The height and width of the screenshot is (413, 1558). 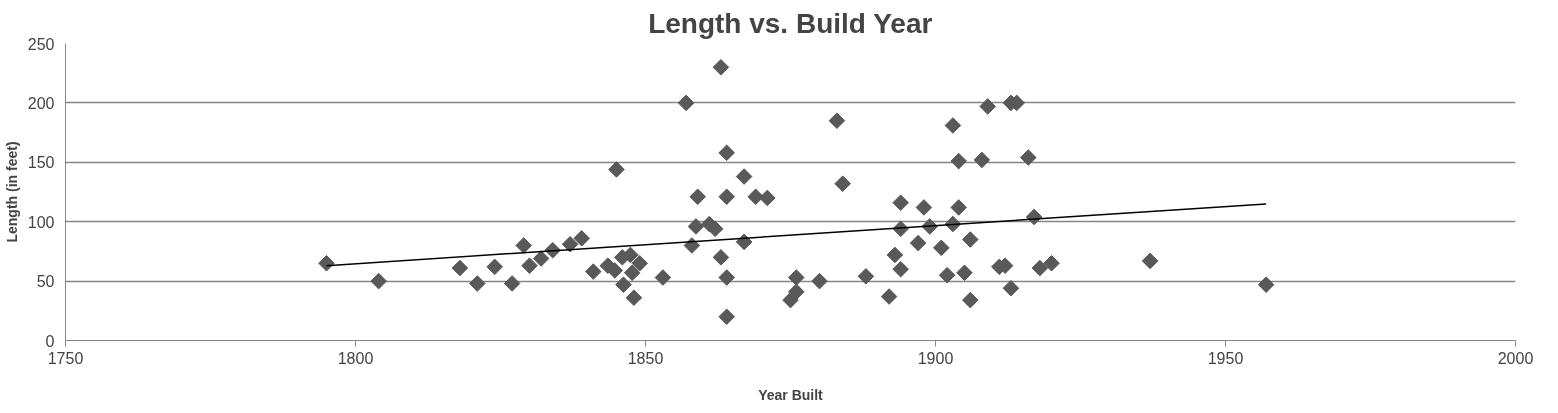 I want to click on x-tick-label: 1800, so click(x=355, y=358).